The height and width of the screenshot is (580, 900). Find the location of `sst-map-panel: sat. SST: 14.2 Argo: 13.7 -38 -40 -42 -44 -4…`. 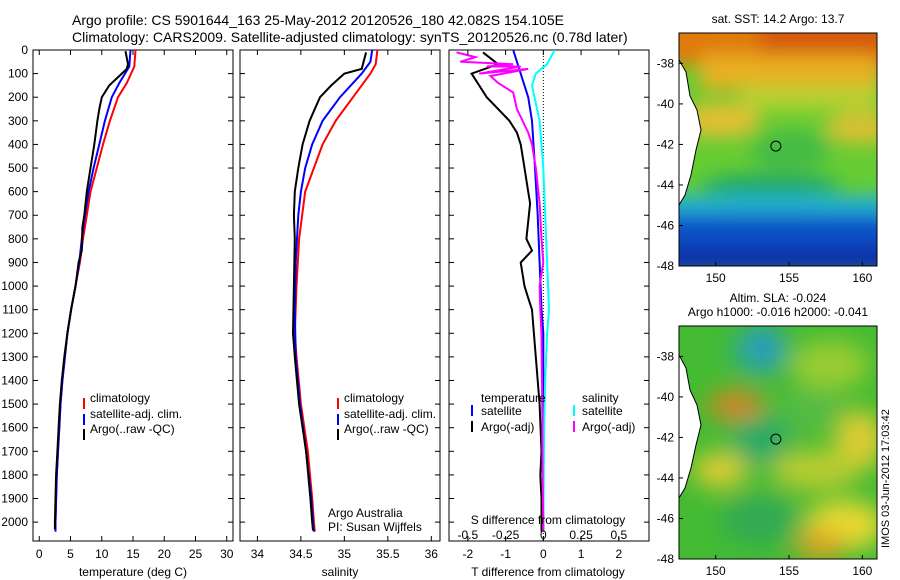

sst-map-panel: sat. SST: 14.2 Argo: 13.7 -38 -40 -42 -44 -4… is located at coordinates (767, 148).